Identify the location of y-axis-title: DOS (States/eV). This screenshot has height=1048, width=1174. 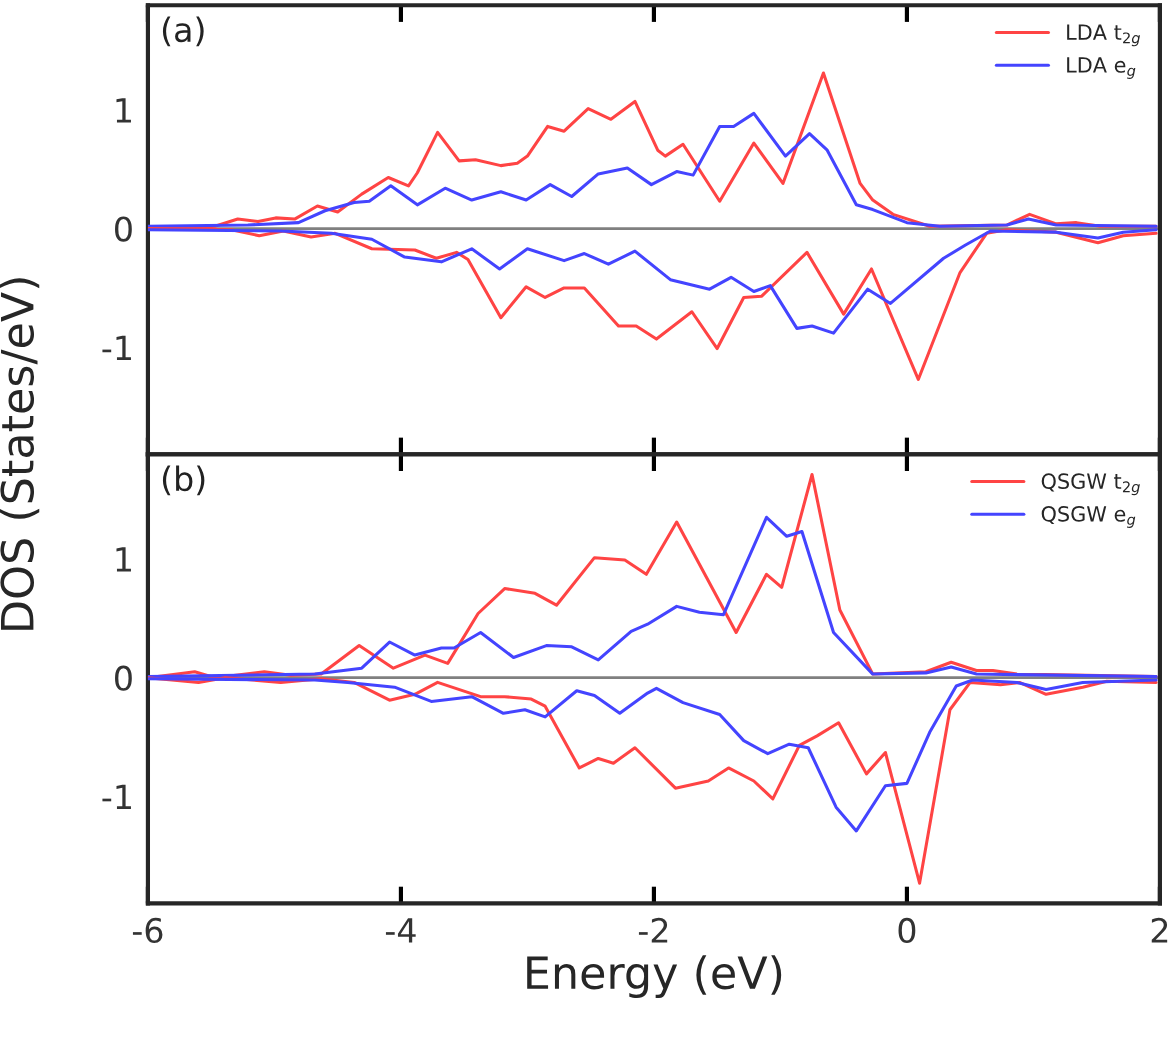
(20, 454).